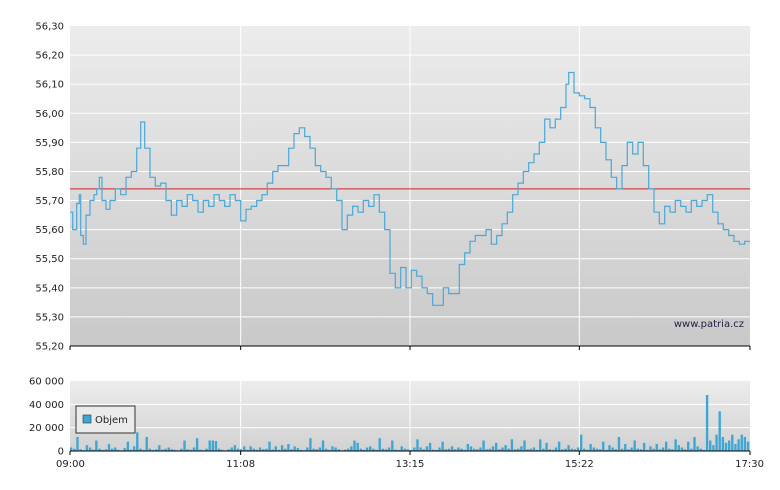  I want to click on x-tick-label: 17:30, so click(749, 464).